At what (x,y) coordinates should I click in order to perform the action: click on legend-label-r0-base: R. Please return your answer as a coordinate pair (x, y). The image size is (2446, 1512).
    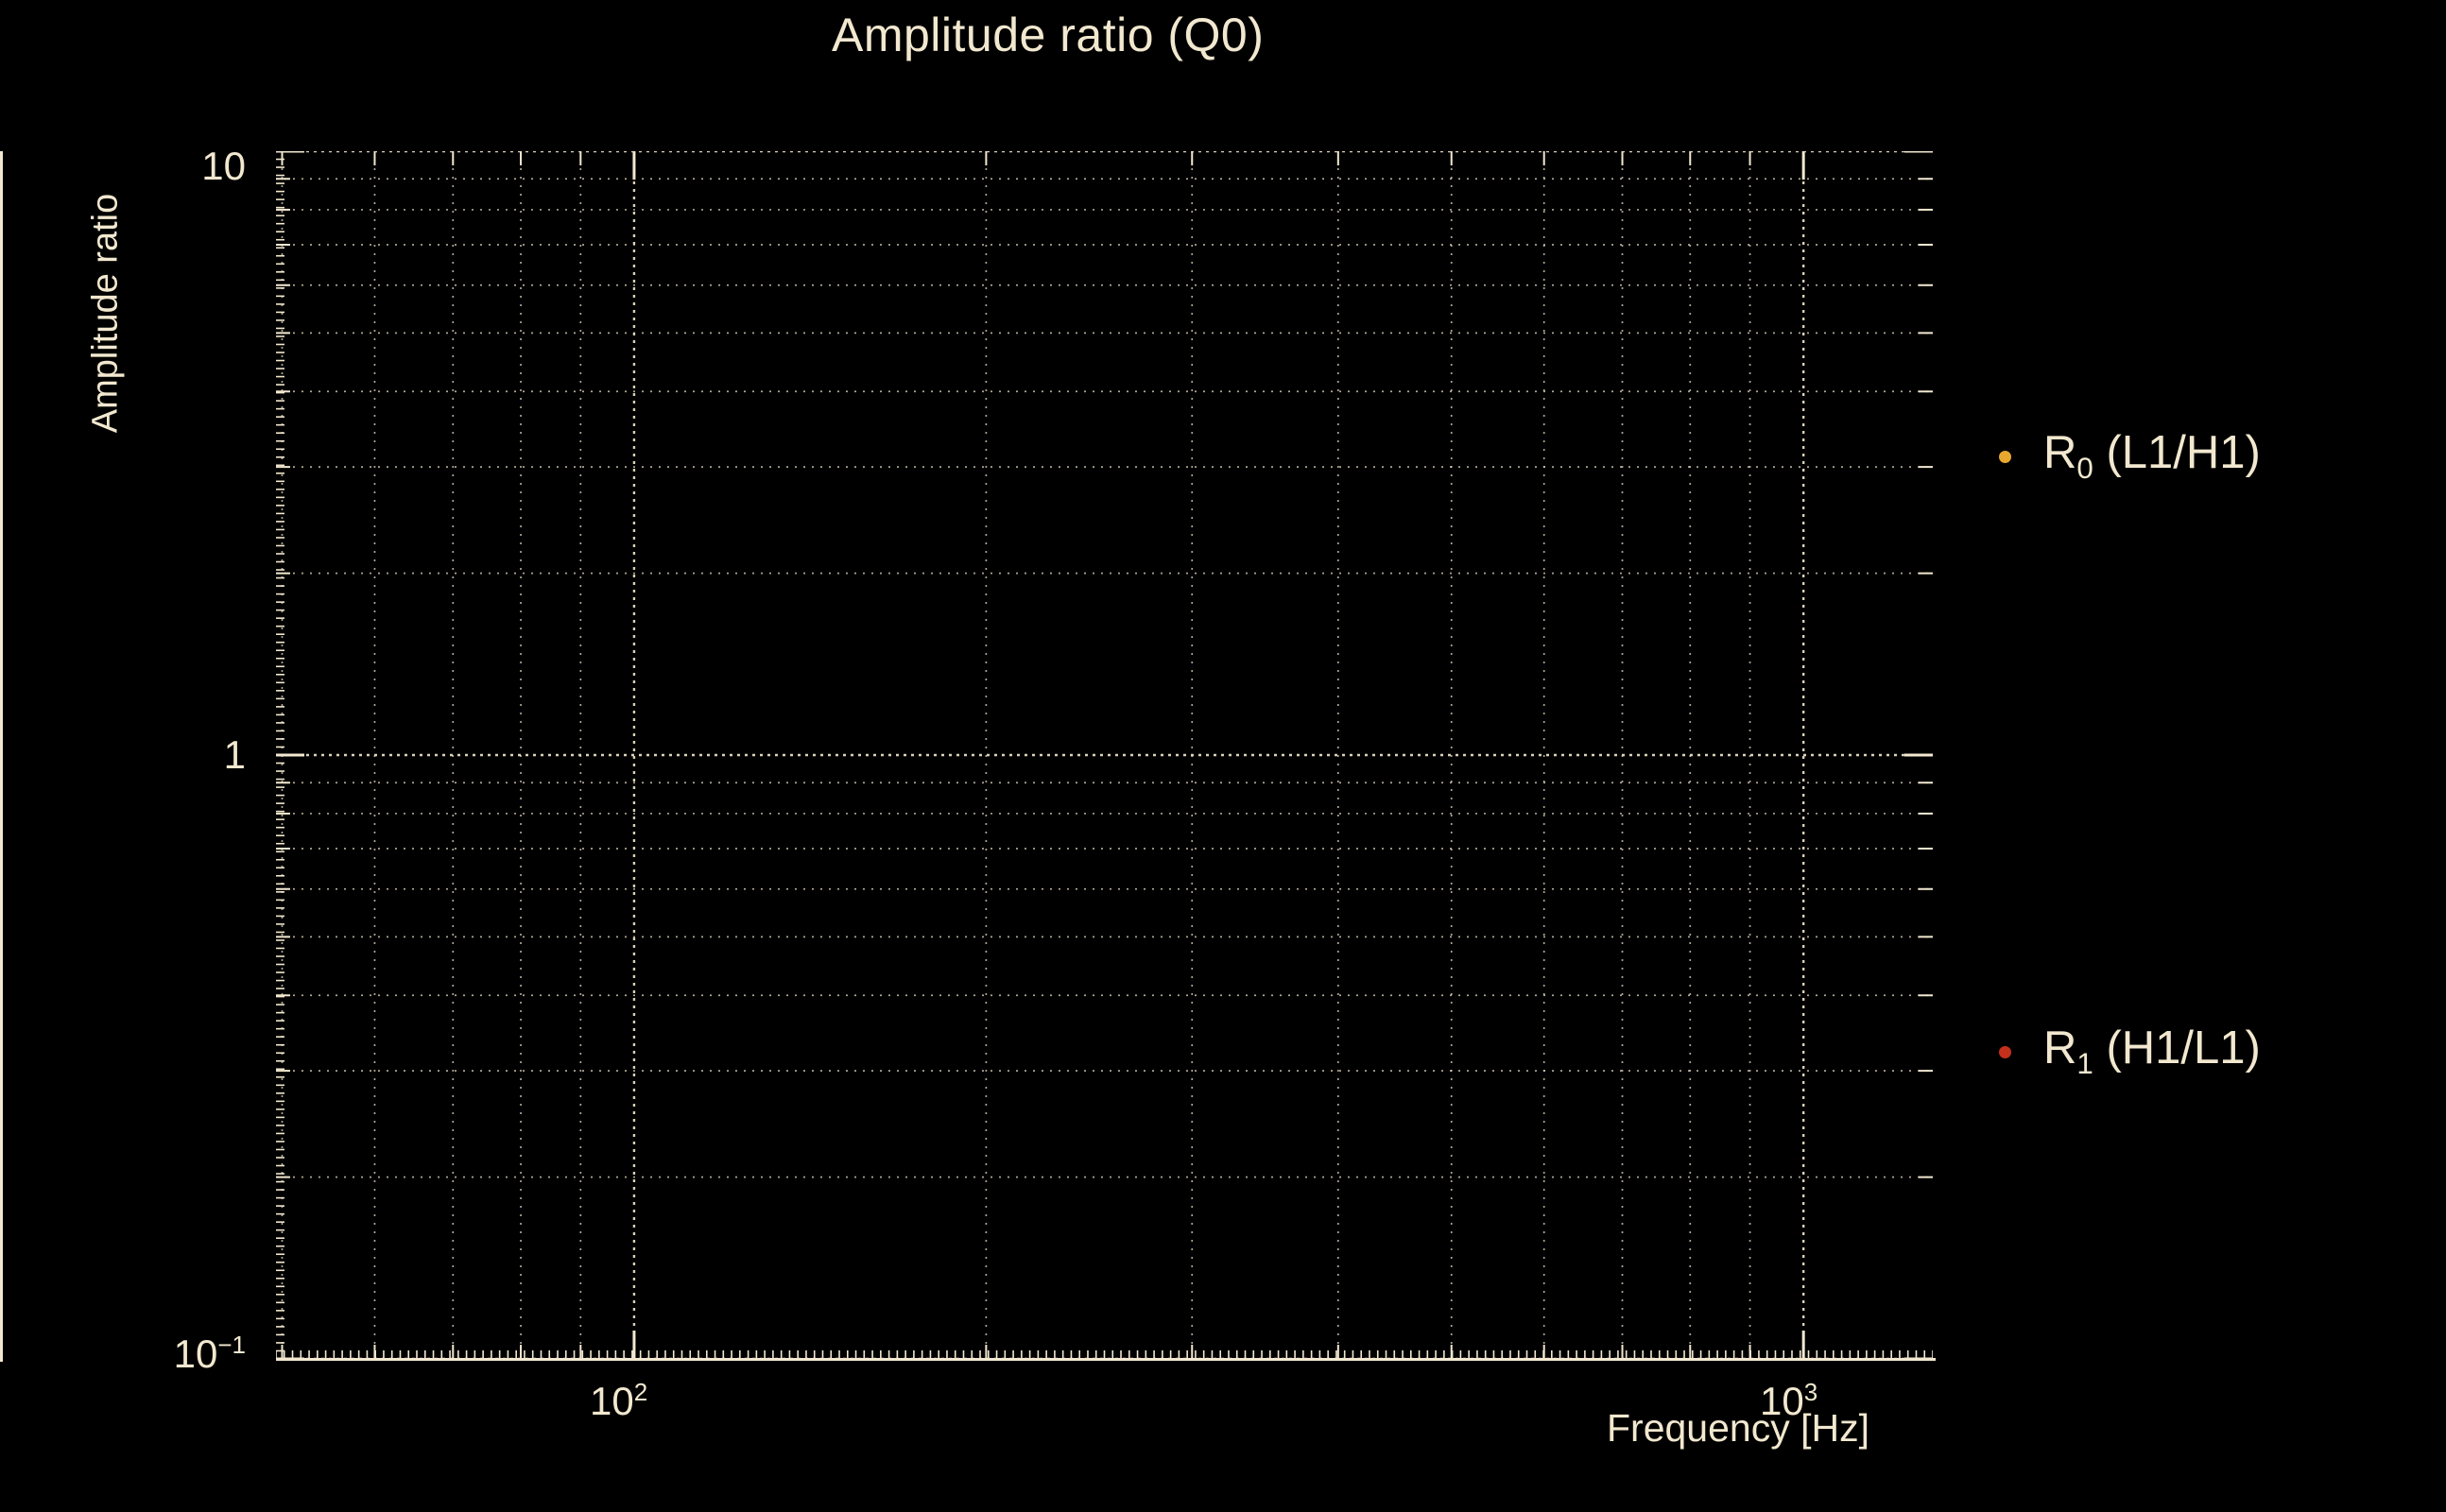
    Looking at the image, I should click on (2060, 452).